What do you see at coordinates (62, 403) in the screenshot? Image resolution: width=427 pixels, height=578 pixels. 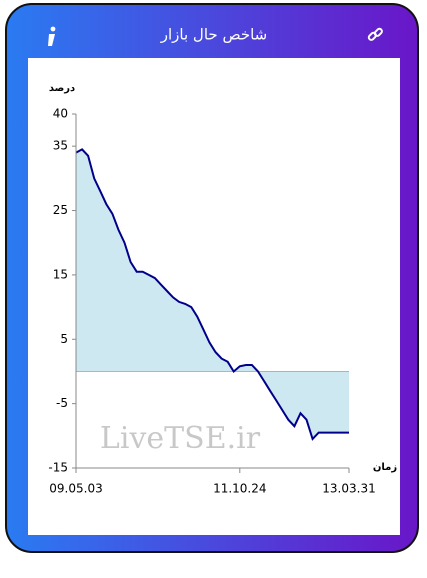 I see `y-tick-label: -5` at bounding box center [62, 403].